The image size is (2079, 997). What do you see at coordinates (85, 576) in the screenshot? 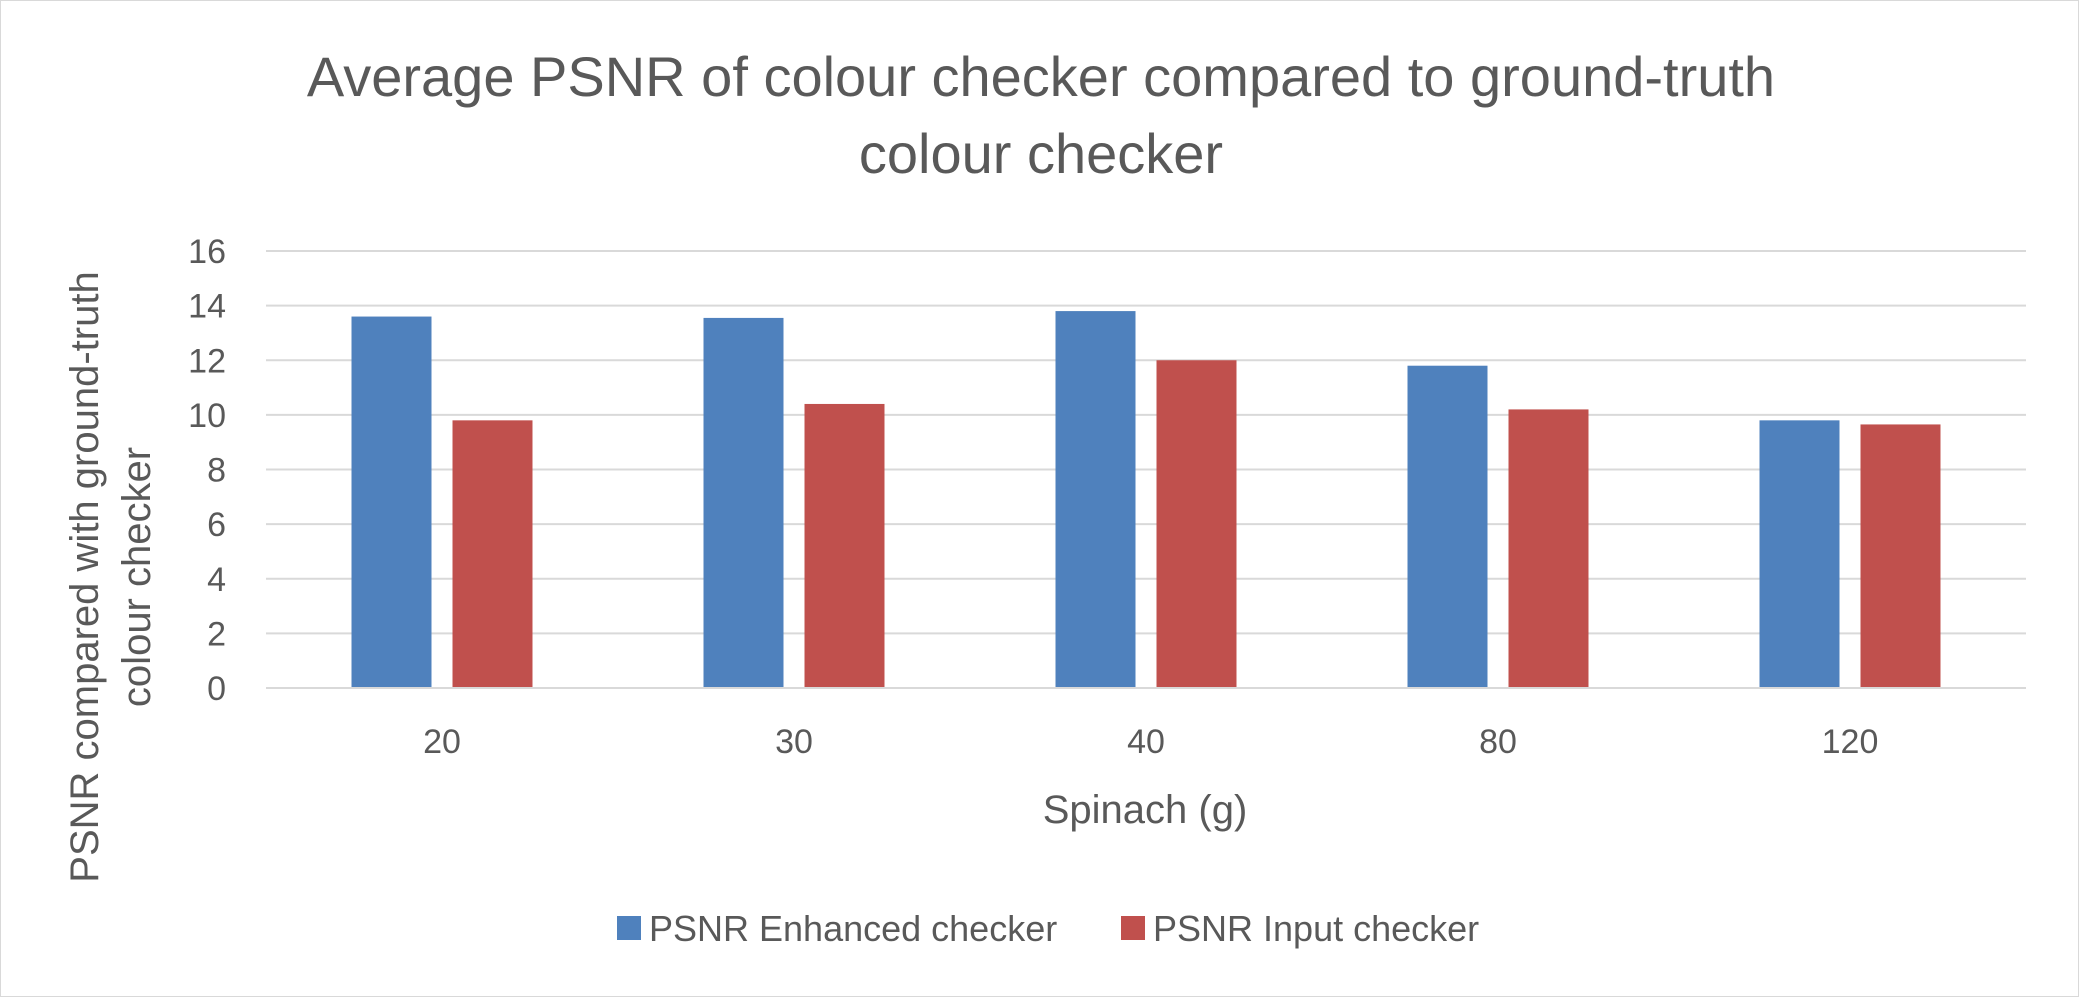
I see `y-axis-title-line-1: PSNR compared with ground-truth` at bounding box center [85, 576].